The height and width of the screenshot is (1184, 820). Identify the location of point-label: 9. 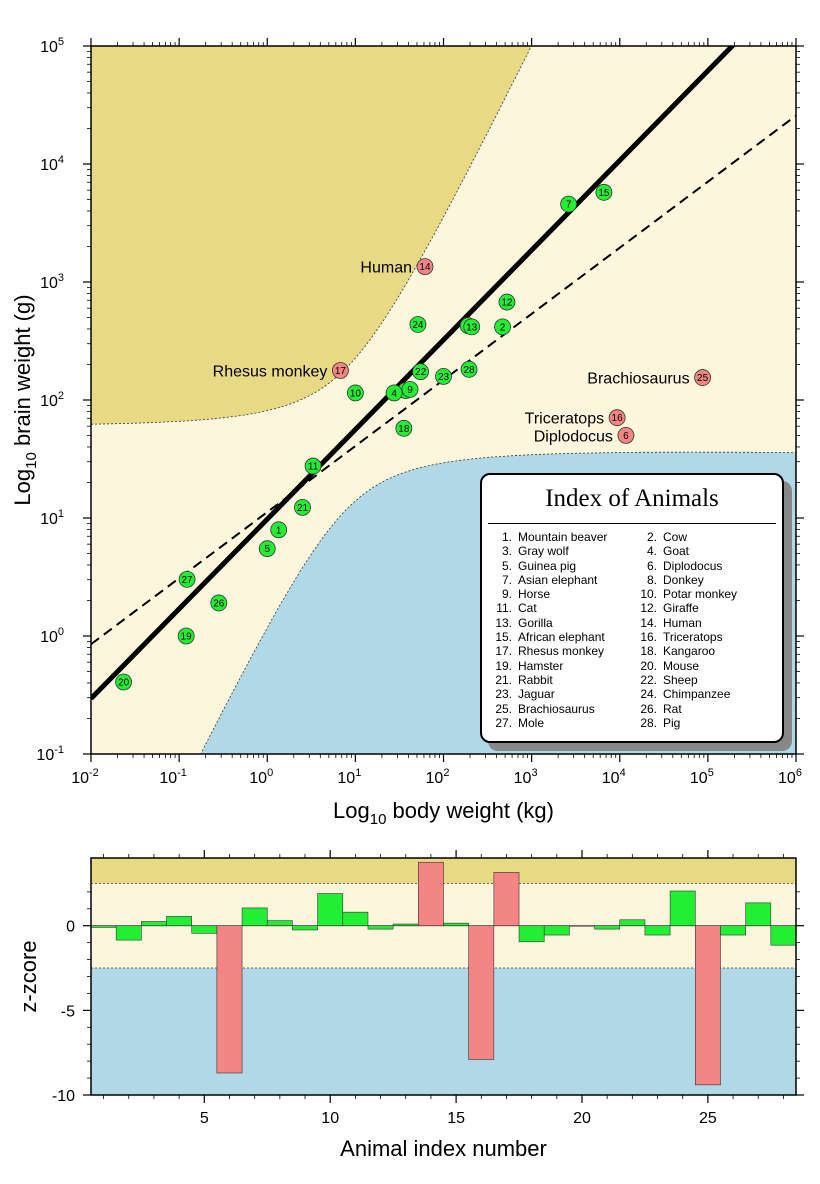
(410, 390).